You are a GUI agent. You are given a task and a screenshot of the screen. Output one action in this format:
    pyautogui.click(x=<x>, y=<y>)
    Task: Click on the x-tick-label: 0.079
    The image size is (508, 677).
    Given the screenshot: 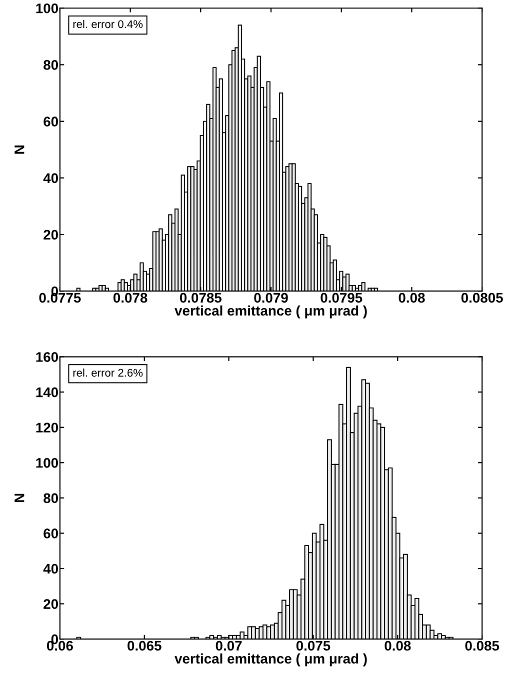 What is the action you would take?
    pyautogui.click(x=271, y=297)
    